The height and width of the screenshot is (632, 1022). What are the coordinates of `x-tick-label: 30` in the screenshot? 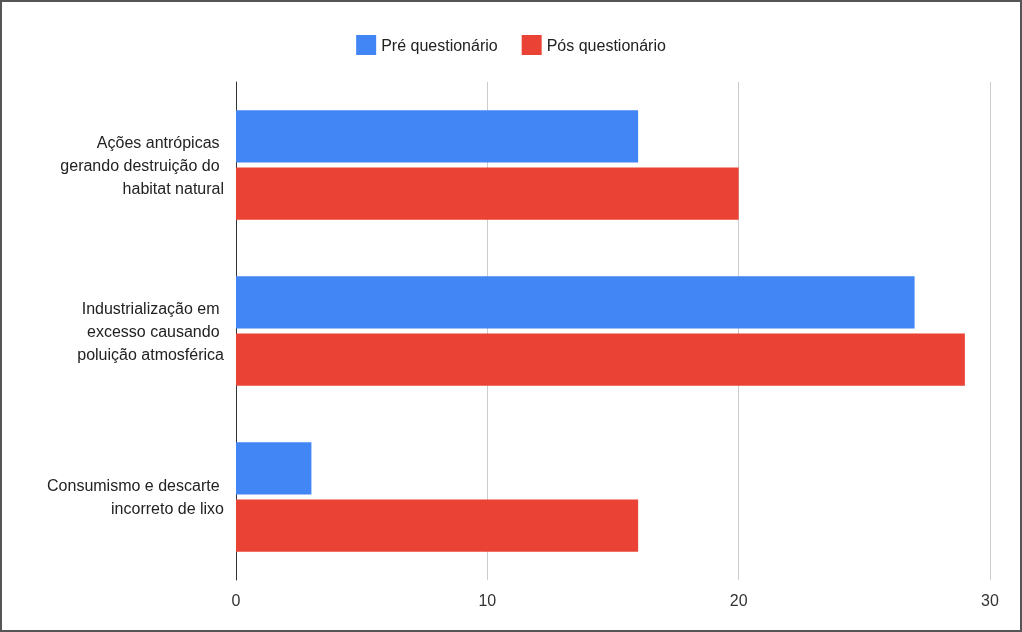 It's located at (990, 600).